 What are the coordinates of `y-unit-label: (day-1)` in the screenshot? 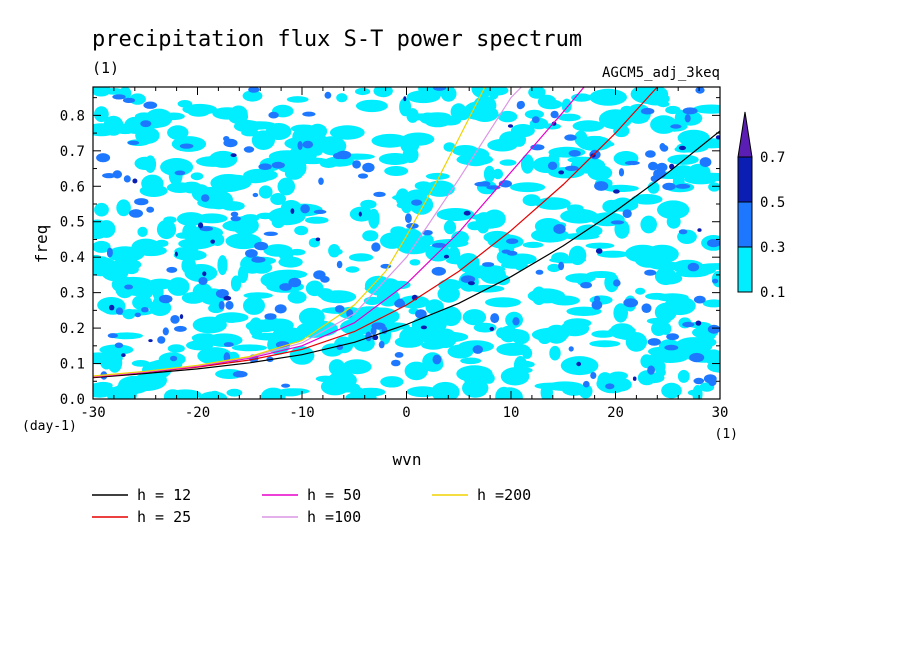 It's located at (49, 426).